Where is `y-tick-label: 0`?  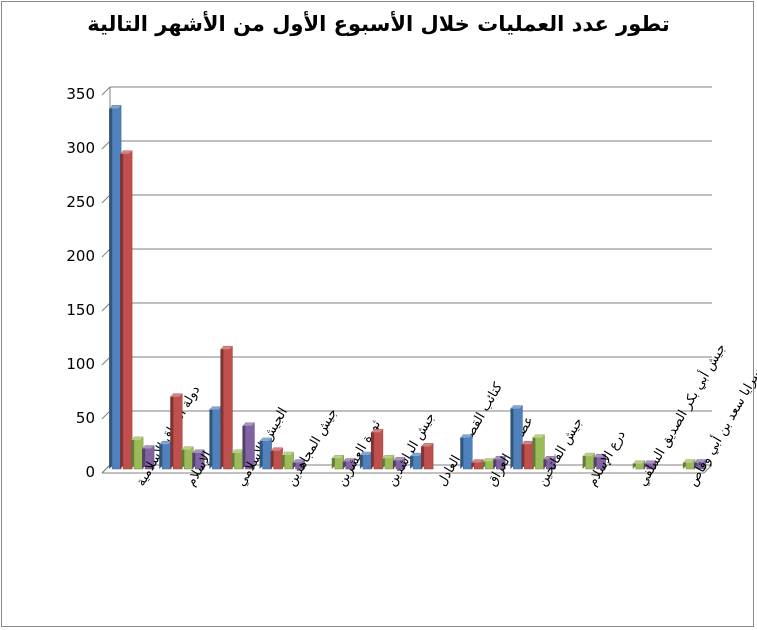 y-tick-label: 0 is located at coordinates (90, 472).